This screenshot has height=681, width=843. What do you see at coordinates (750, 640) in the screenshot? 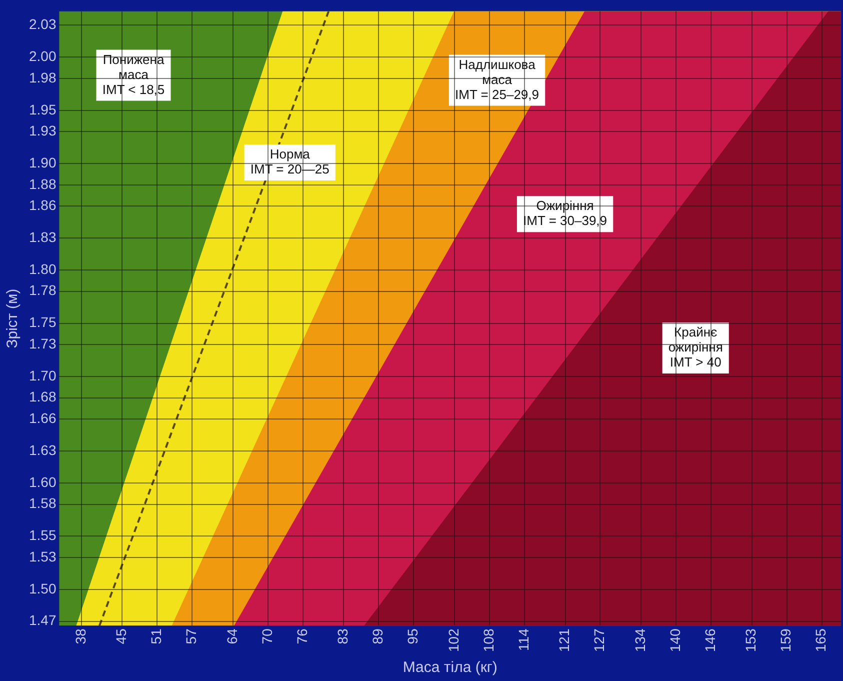
I see `x-tick-label: 153` at bounding box center [750, 640].